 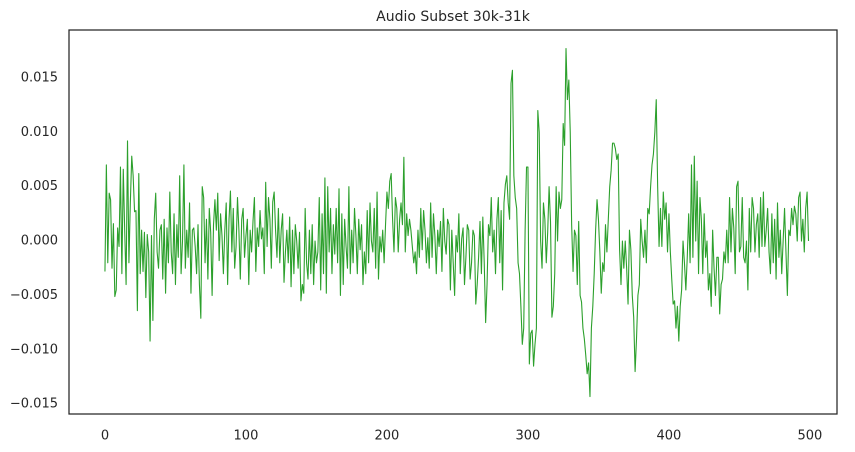 What do you see at coordinates (810, 436) in the screenshot?
I see `x-tick-label: 500` at bounding box center [810, 436].